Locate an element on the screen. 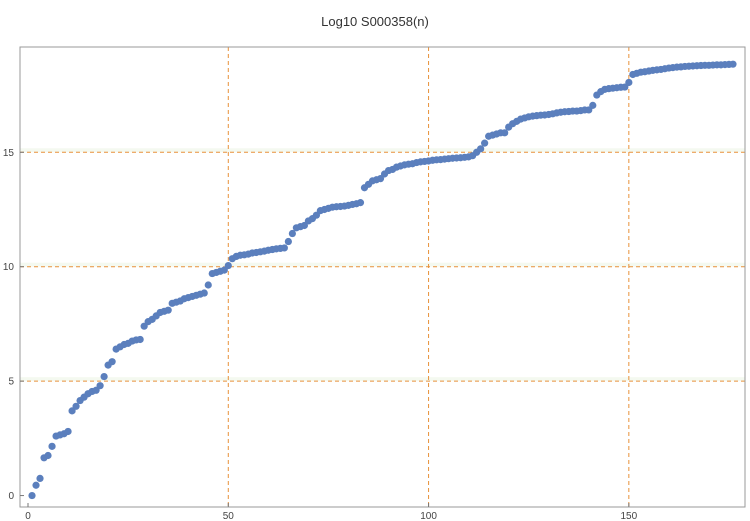  y-tick-label: 5 is located at coordinates (11, 382).